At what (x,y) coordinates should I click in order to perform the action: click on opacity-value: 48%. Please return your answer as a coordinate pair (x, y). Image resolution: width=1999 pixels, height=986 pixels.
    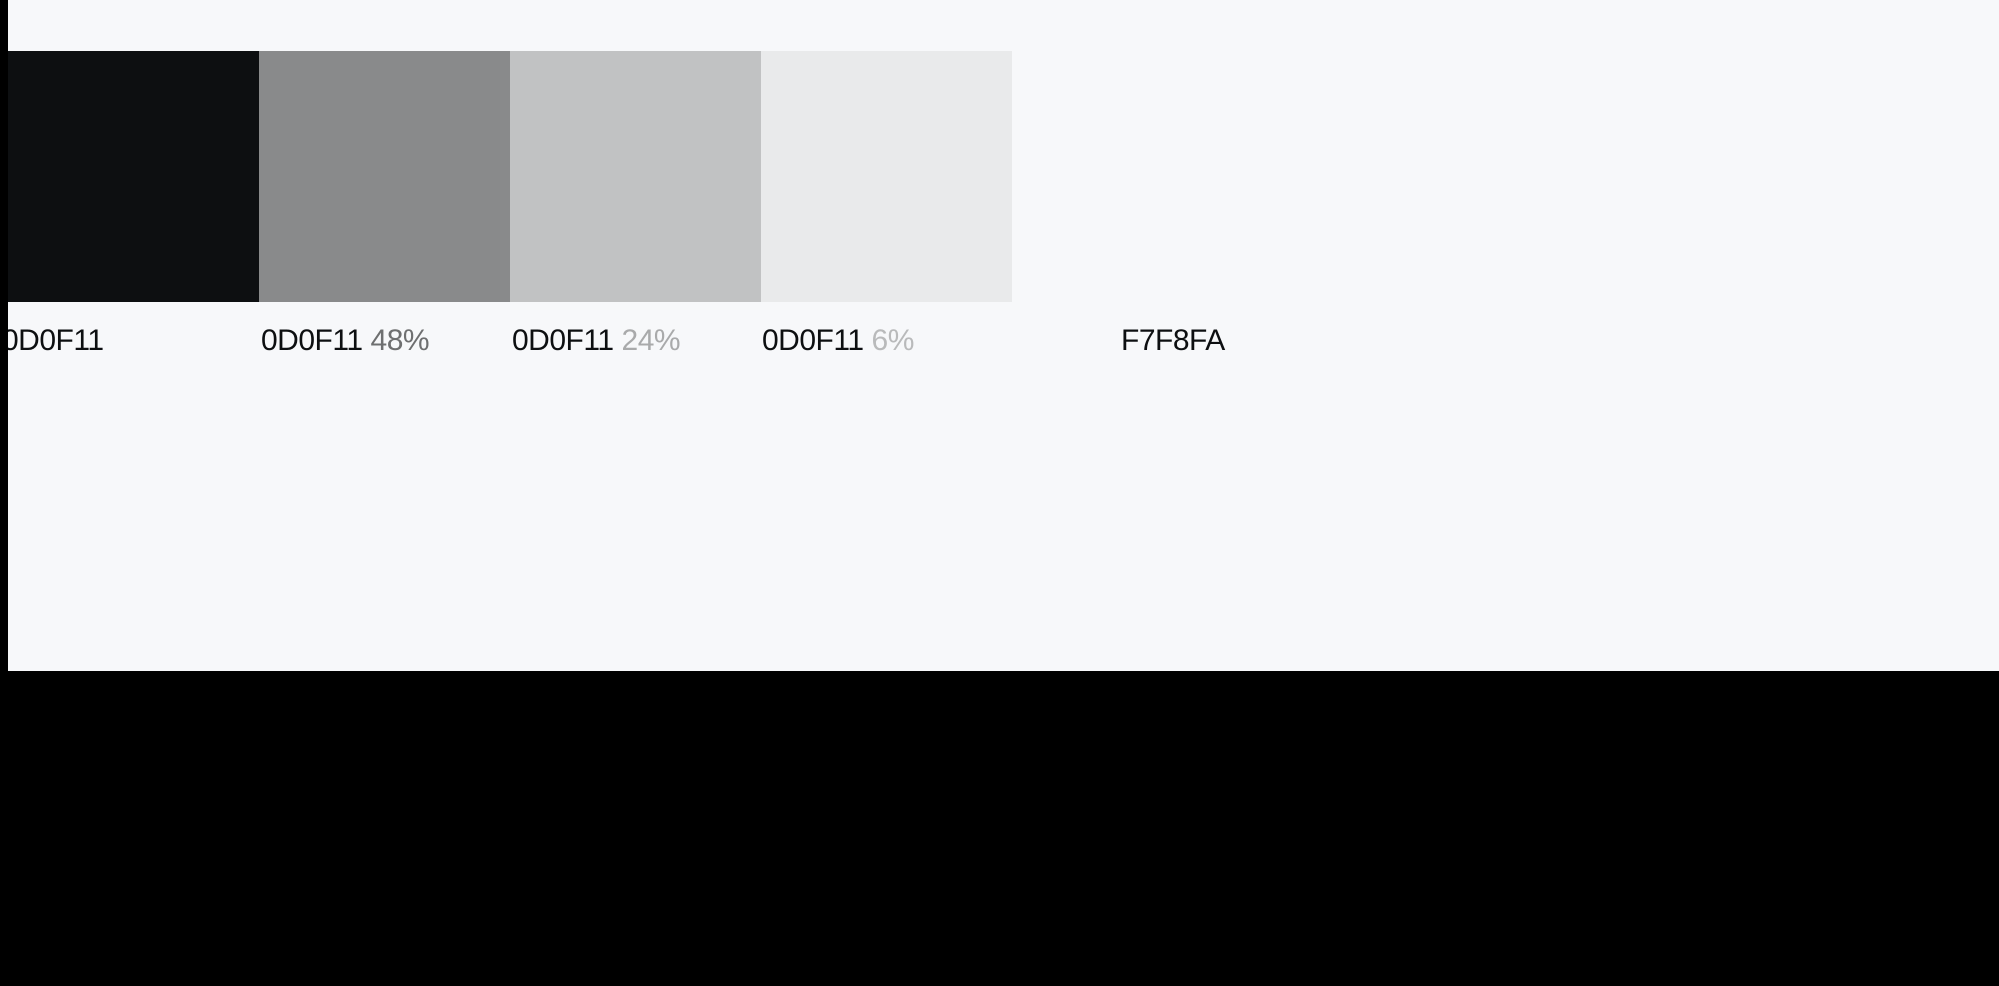
    Looking at the image, I should click on (400, 340).